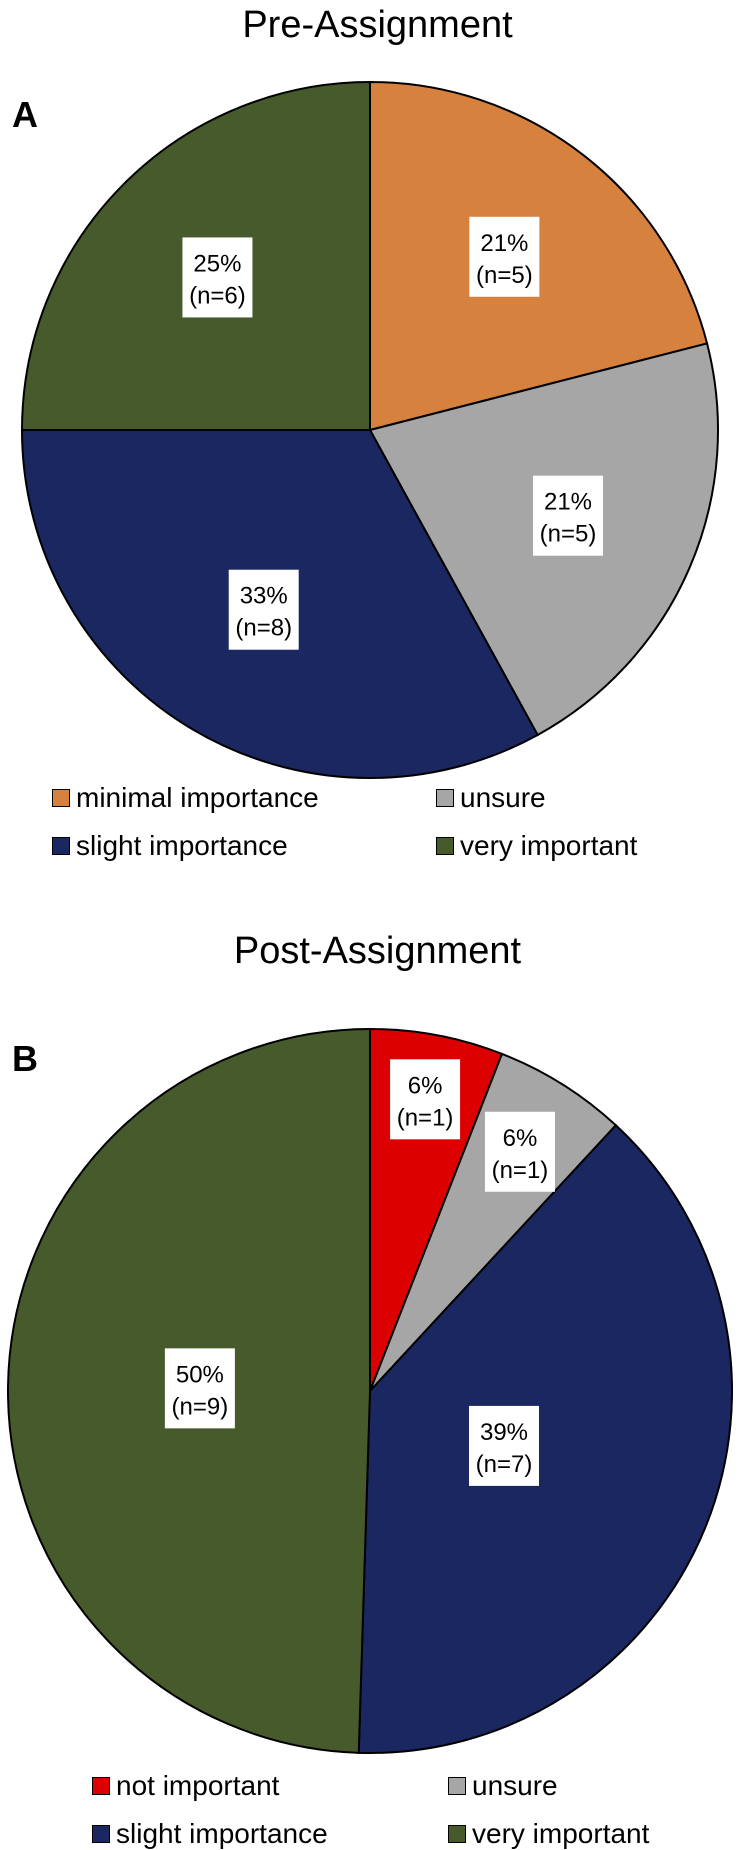  What do you see at coordinates (504, 1464) in the screenshot?
I see `data-label-count: (n=7)` at bounding box center [504, 1464].